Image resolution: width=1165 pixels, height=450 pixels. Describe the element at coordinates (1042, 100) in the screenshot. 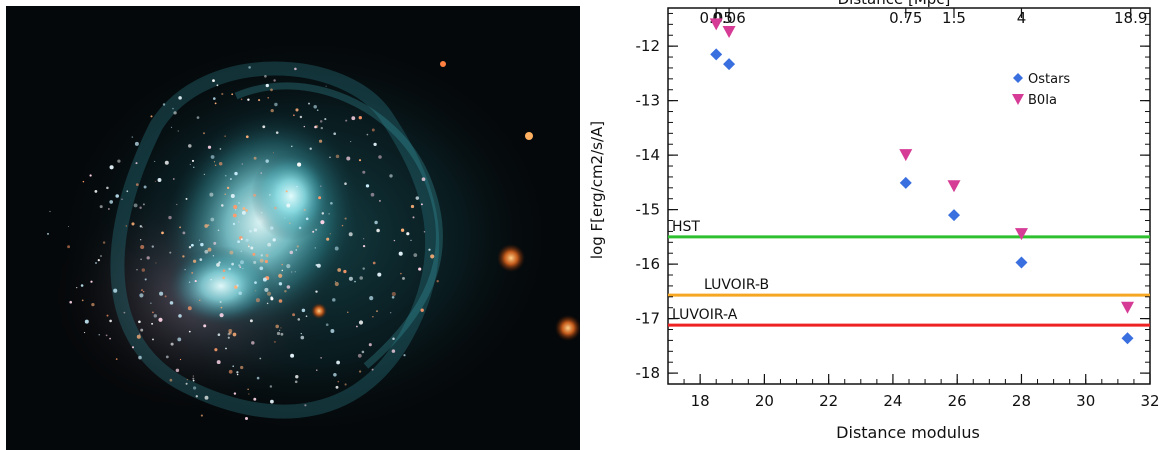

I see `legend-label-1: B0Ia` at that location.